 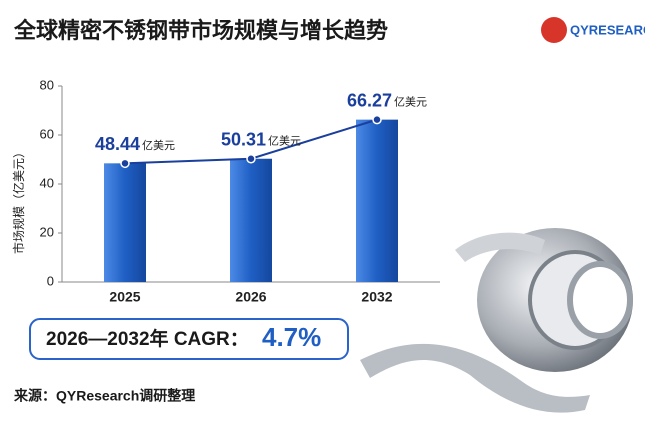 What do you see at coordinates (117, 144) in the screenshot?
I see `value-label: 48.44` at bounding box center [117, 144].